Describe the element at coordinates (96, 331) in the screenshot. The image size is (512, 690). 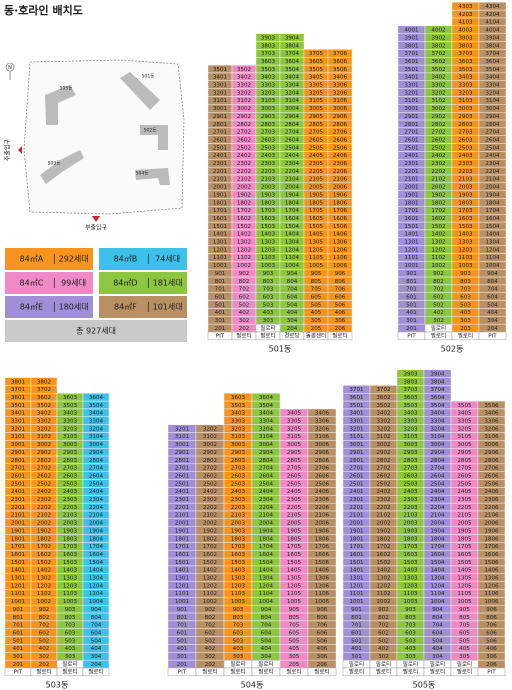
I see `total-box` at that location.